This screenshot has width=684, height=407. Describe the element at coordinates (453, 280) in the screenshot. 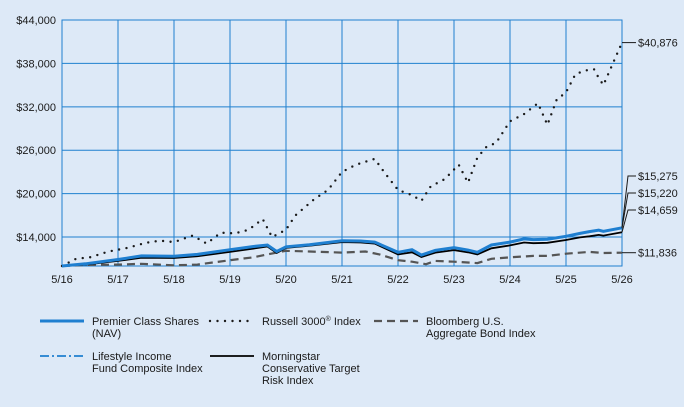

I see `x-tick-label: 5/23` at that location.